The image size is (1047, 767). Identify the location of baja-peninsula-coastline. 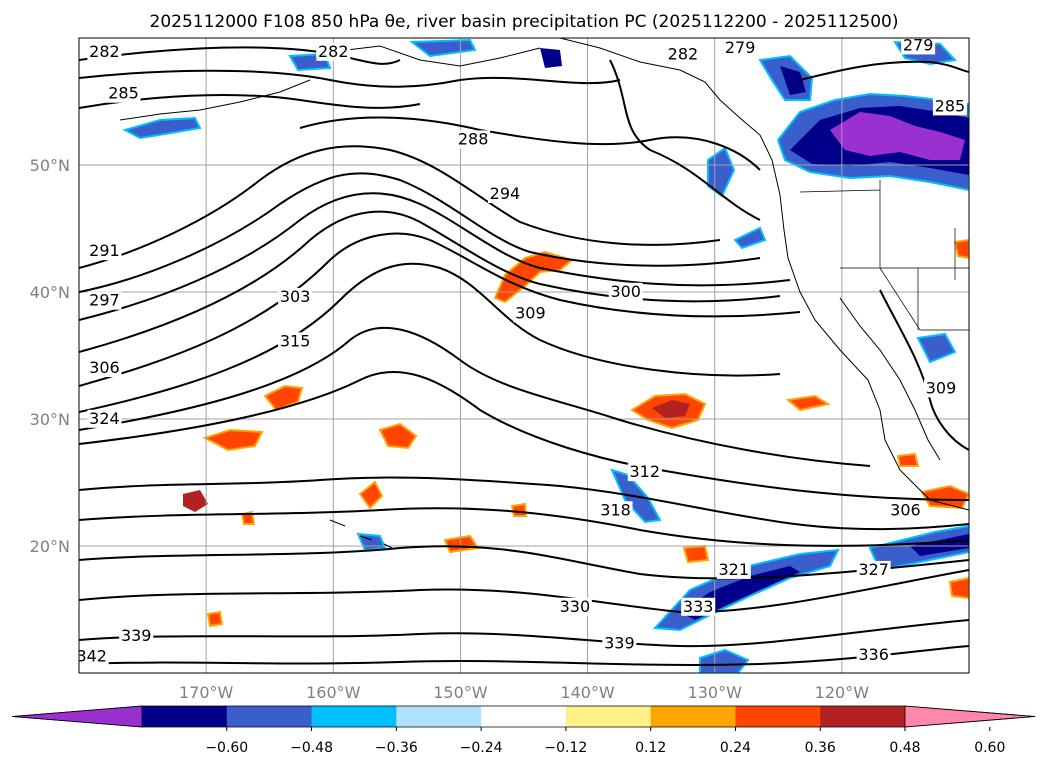
(890, 379).